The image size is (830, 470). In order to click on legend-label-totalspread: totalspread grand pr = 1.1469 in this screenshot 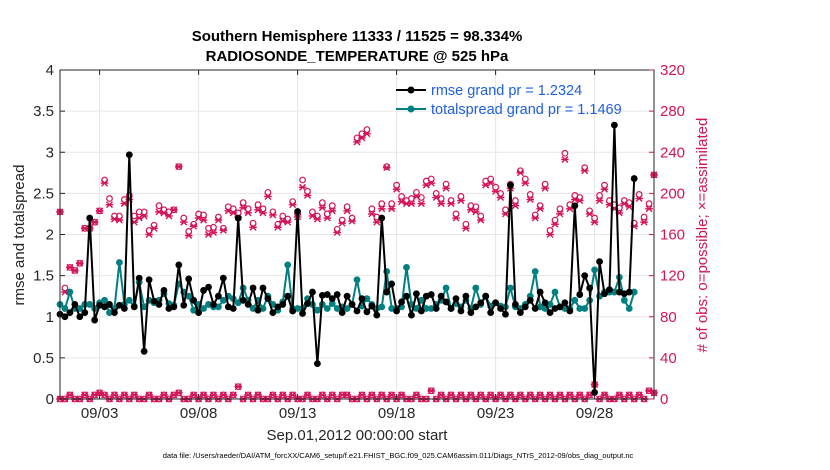, I will do `click(526, 110)`.